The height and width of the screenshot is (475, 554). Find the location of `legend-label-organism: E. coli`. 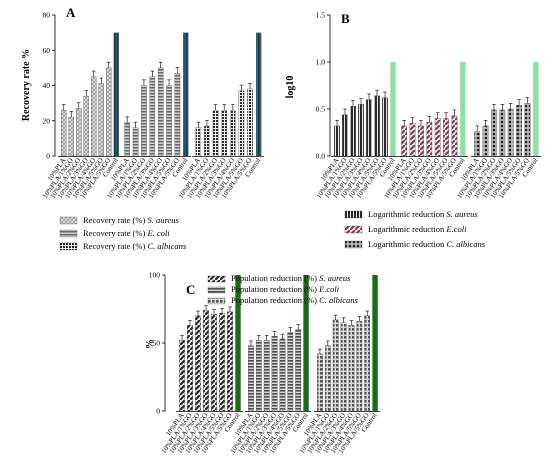

legend-label-organism: E. coli is located at coordinates (158, 233).